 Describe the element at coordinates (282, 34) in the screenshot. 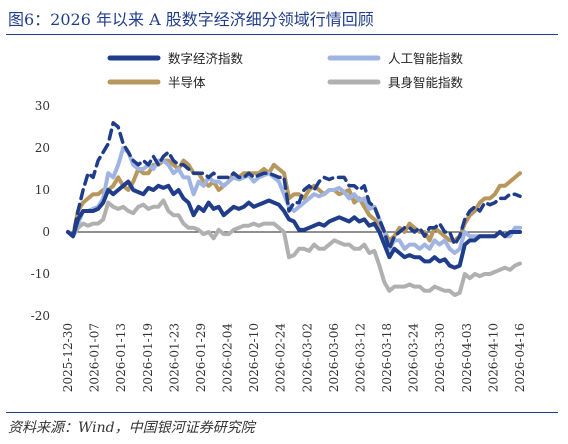

I see `title-divider` at that location.